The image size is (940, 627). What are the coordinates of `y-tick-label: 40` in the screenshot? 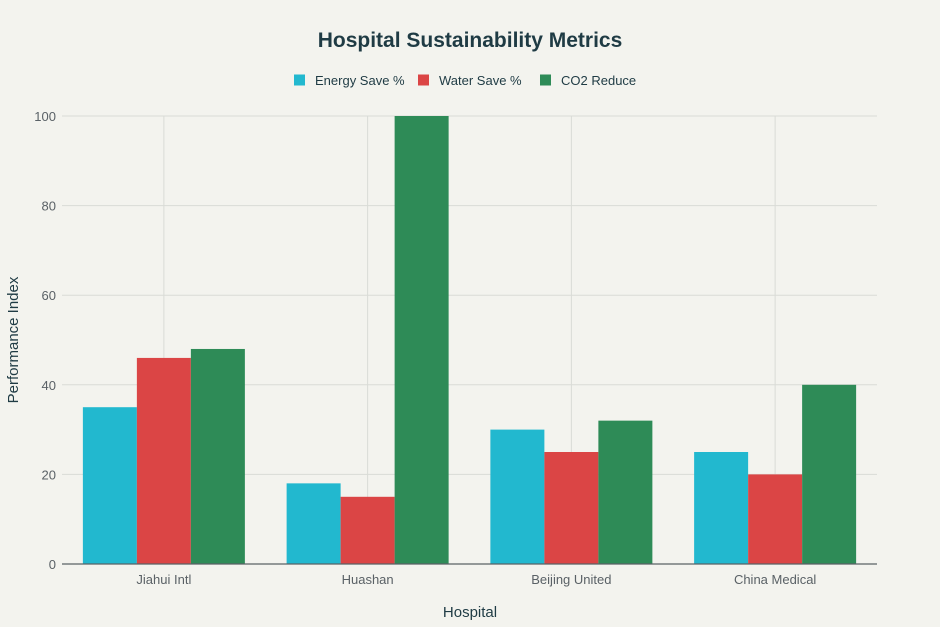 It's located at (49, 385).